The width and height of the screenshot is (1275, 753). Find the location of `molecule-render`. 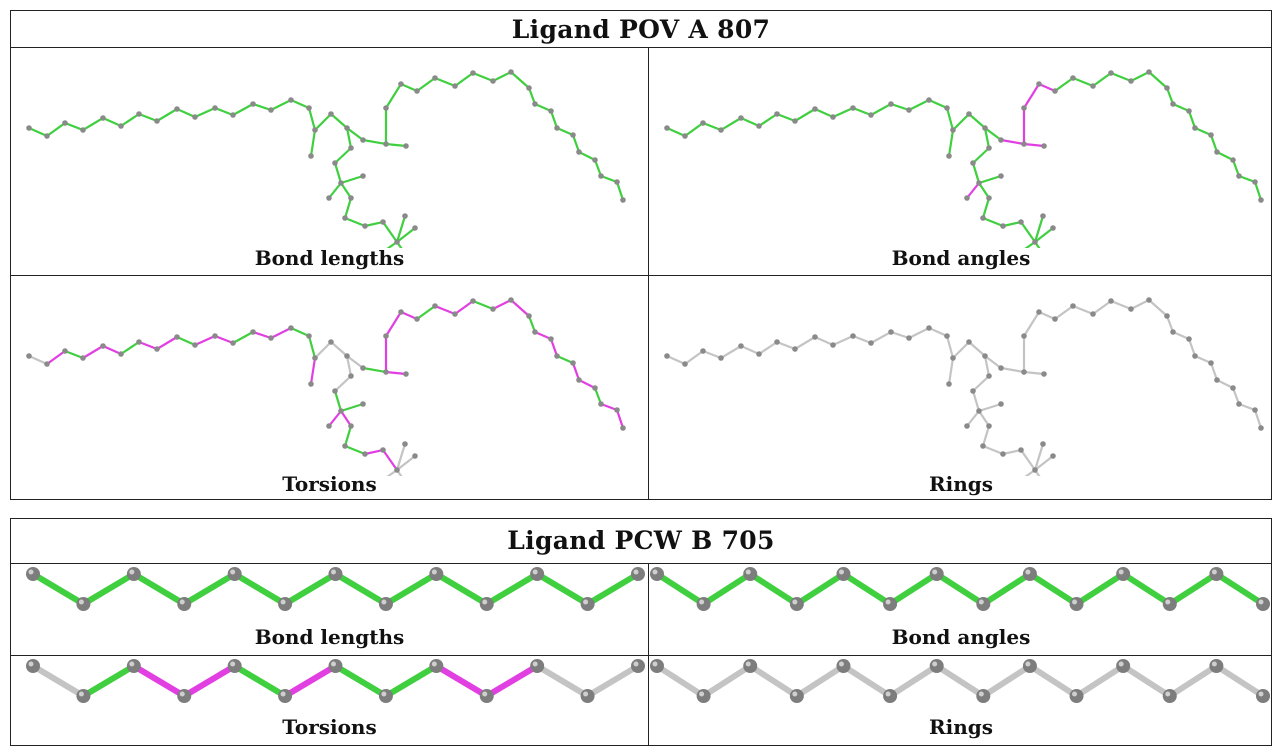

molecule-render is located at coordinates (960, 589).